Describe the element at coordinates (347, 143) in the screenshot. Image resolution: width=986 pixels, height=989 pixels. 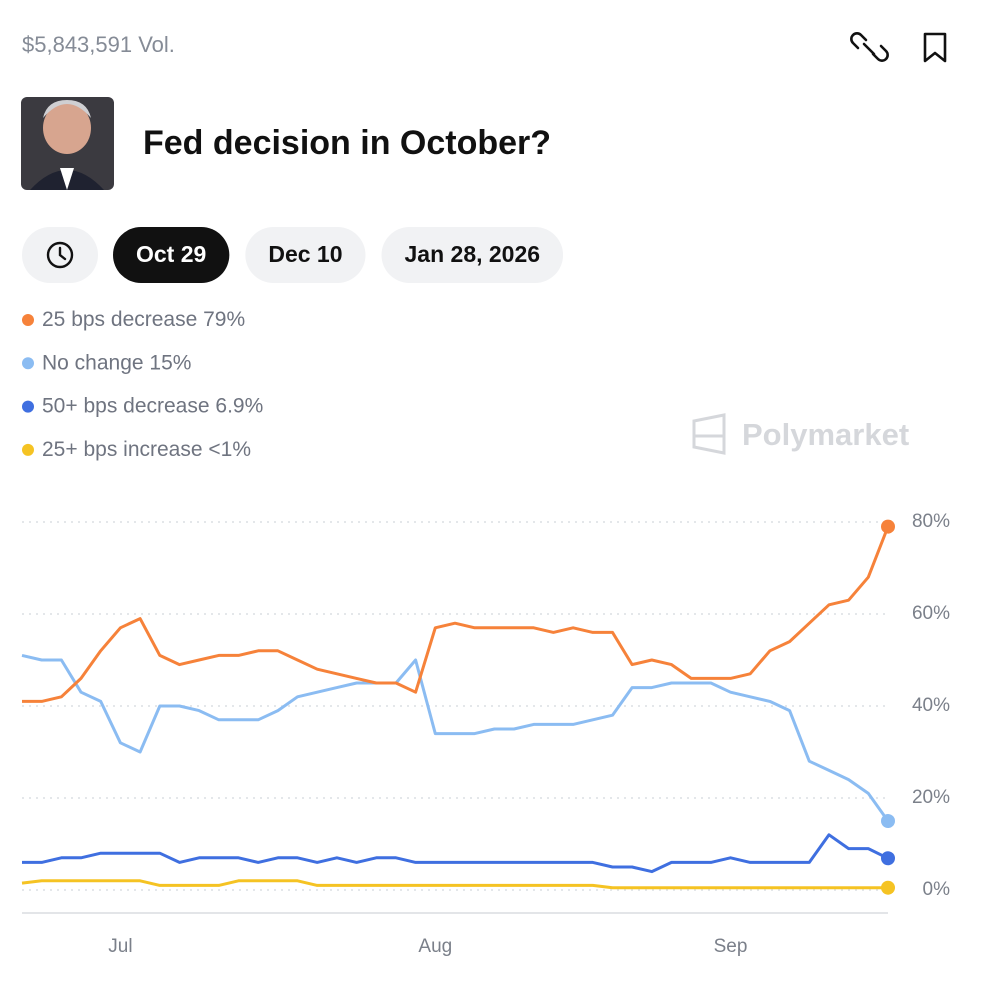
I see `market-title: Fed decision in October?` at that location.